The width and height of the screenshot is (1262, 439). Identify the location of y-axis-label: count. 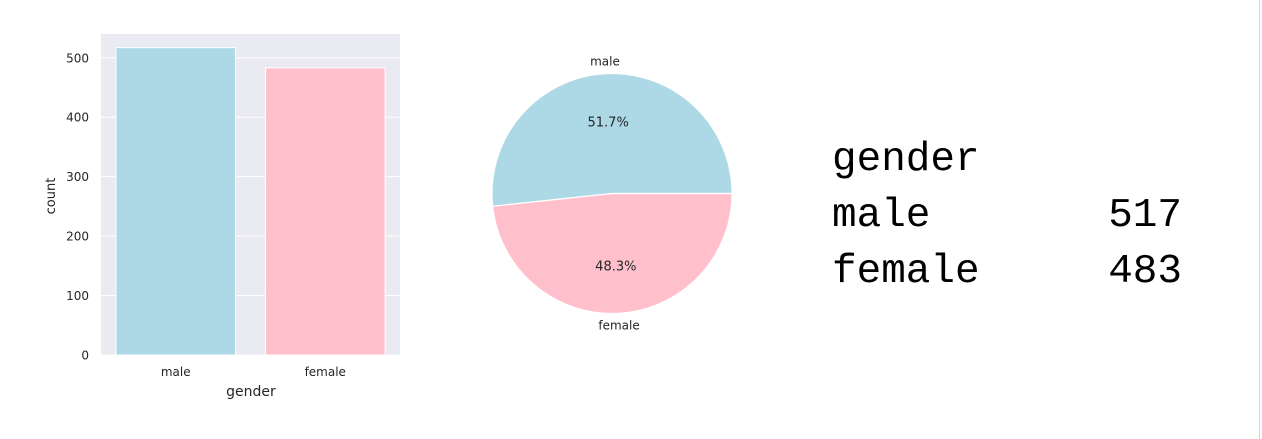
(51, 196).